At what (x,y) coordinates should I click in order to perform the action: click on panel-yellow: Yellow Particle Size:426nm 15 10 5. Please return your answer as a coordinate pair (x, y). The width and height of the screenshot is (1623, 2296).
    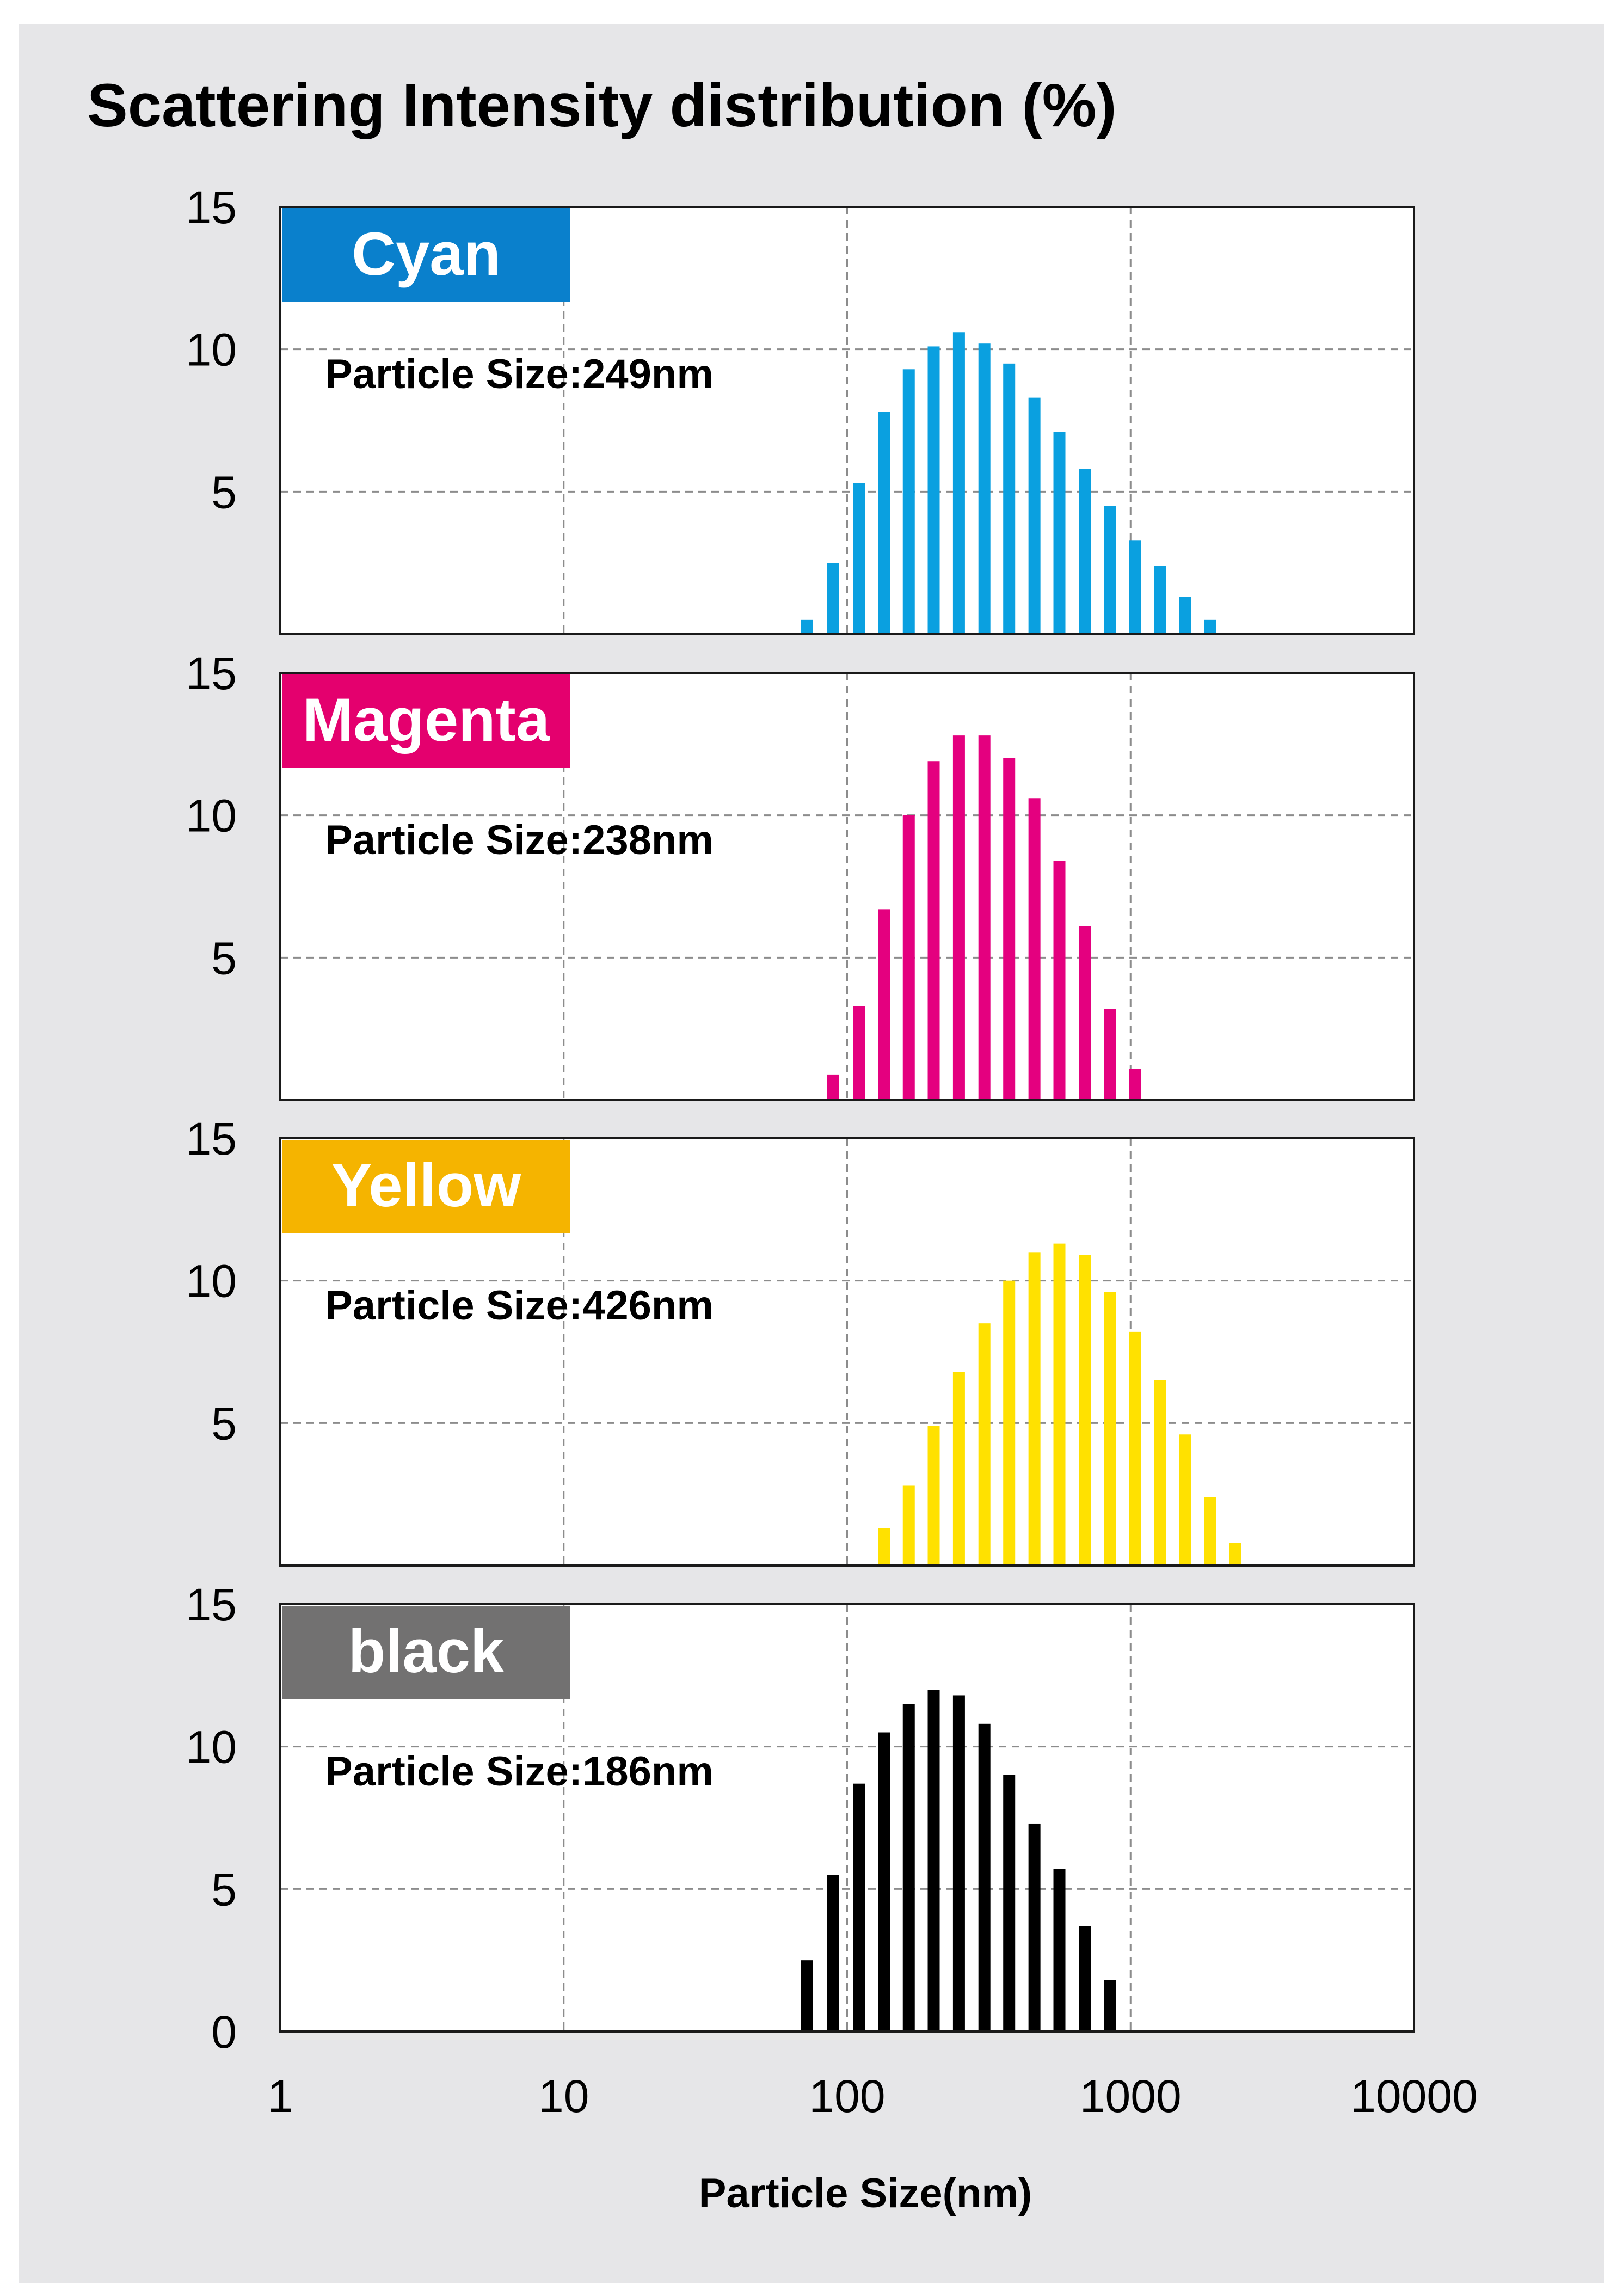
    Looking at the image, I should click on (800, 1340).